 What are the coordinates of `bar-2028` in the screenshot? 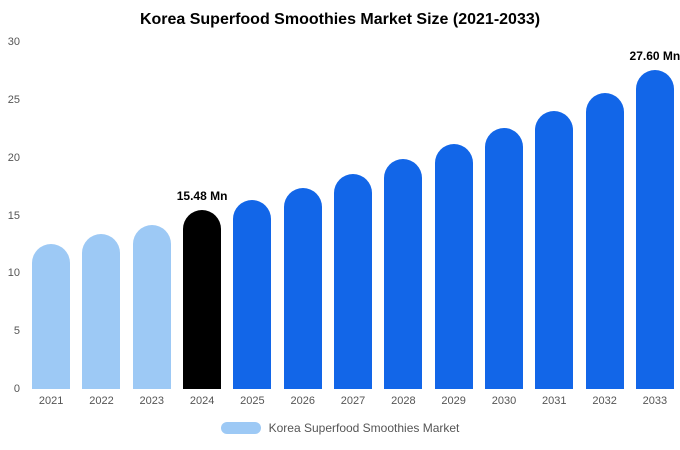 It's located at (403, 273).